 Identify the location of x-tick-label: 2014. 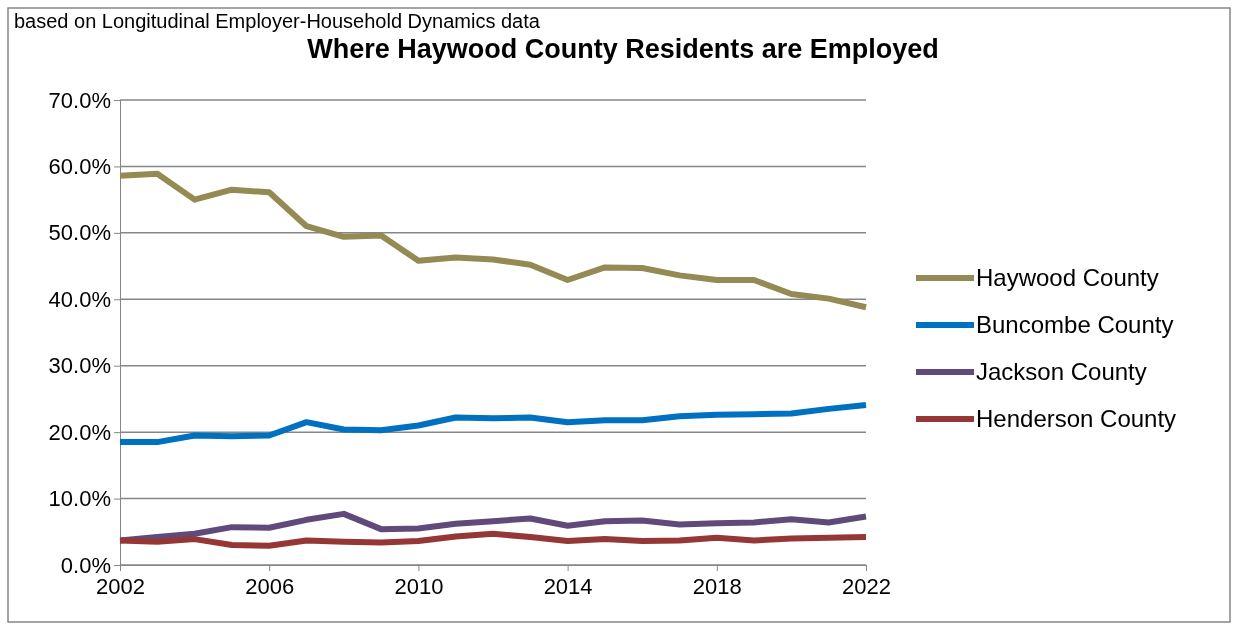
(568, 586).